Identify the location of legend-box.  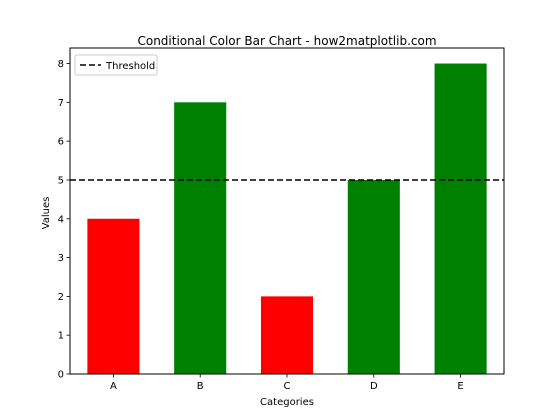
(116, 65).